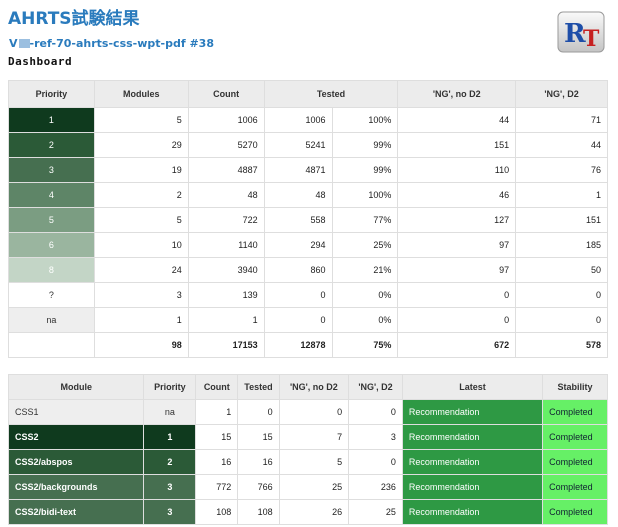 The height and width of the screenshot is (527, 618). What do you see at coordinates (561, 345) in the screenshot?
I see `total-ng-d2-cell: 578` at bounding box center [561, 345].